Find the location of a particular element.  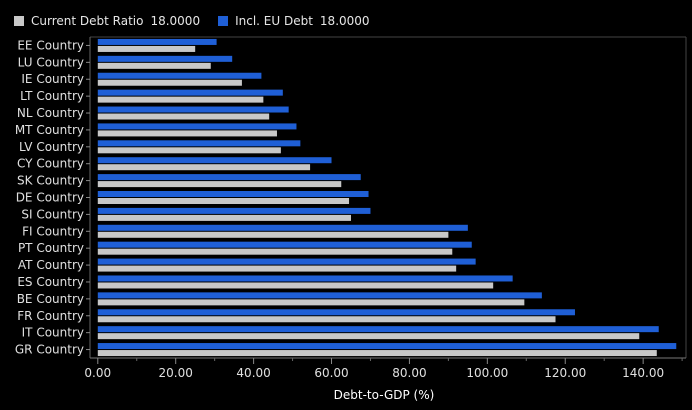

bar-incl-eu-debt-lt-country is located at coordinates (190, 92).